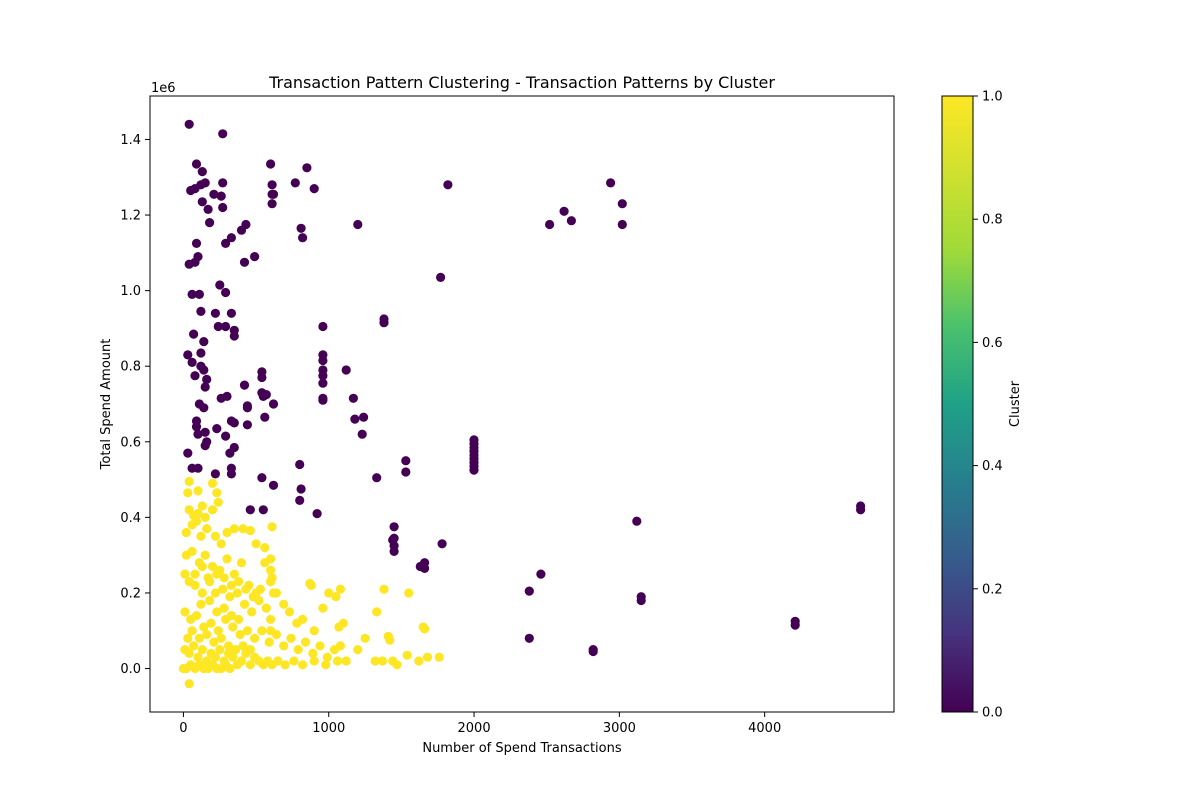  What do you see at coordinates (163, 88) in the screenshot?
I see `y-offset-text: 1e6` at bounding box center [163, 88].